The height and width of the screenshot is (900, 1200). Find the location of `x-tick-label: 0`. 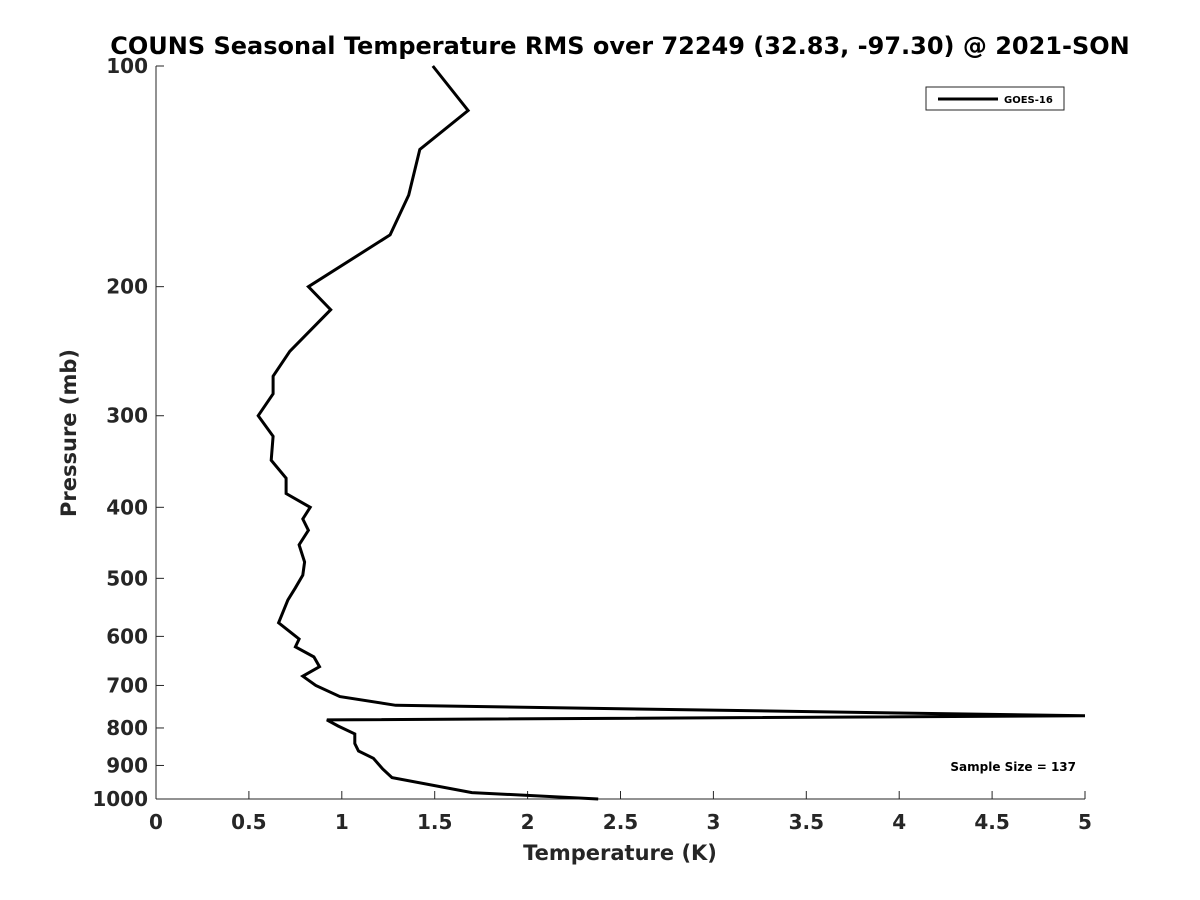

x-tick-label: 0 is located at coordinates (156, 822).